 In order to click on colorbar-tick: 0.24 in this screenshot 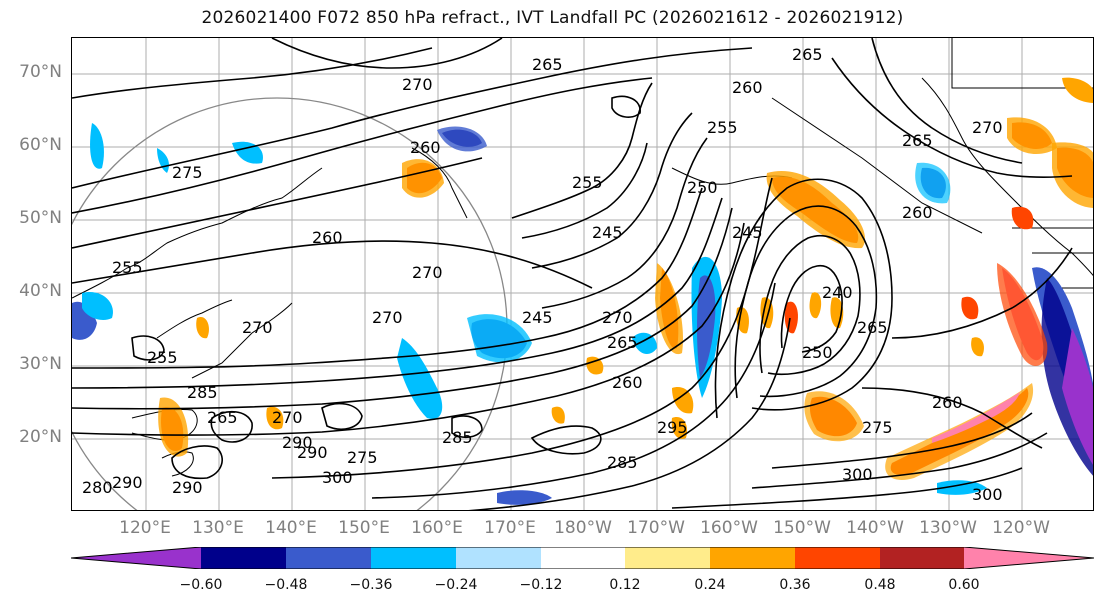, I will do `click(710, 585)`.